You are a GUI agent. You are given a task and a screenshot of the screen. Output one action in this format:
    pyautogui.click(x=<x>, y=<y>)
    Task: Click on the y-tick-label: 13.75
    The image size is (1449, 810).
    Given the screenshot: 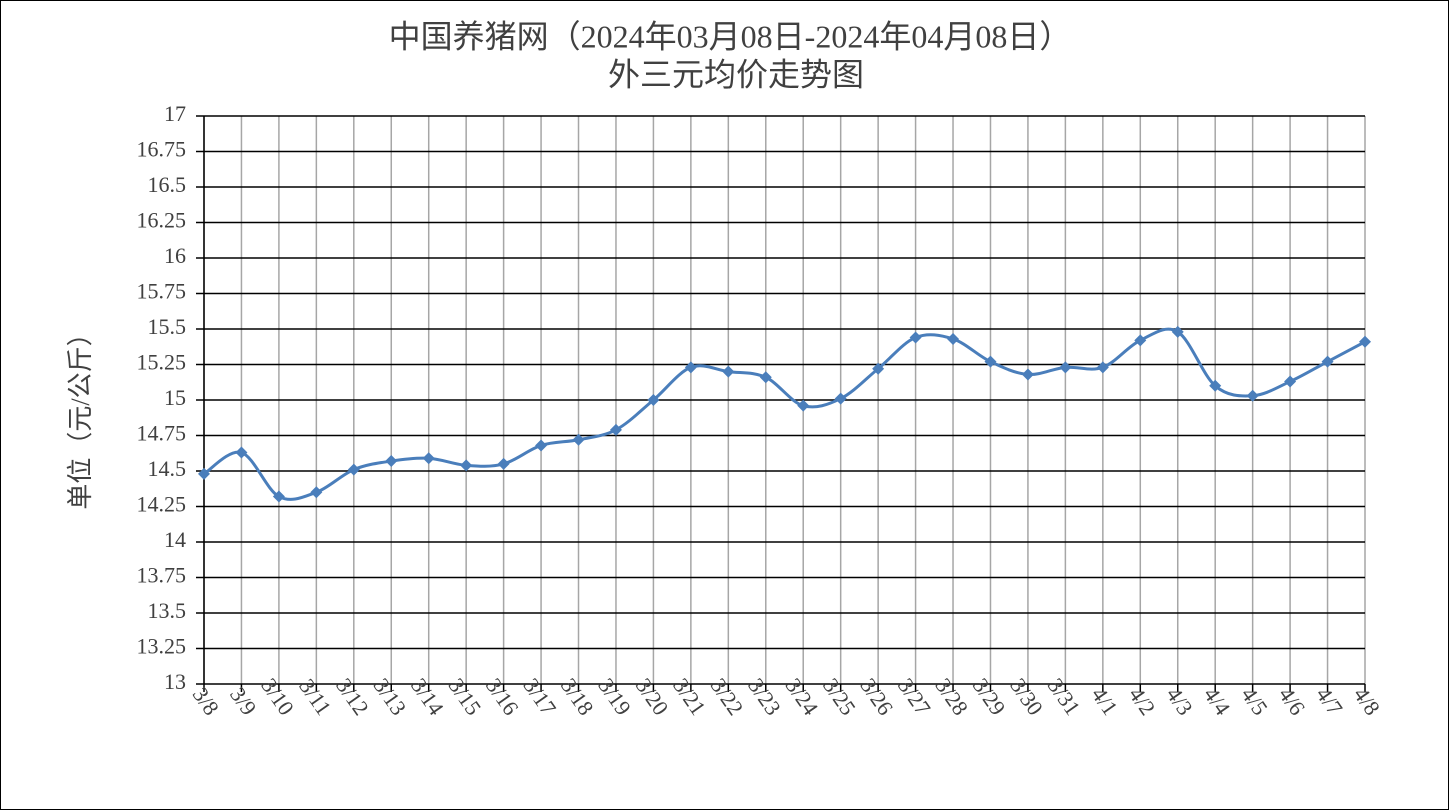 What is the action you would take?
    pyautogui.click(x=162, y=575)
    